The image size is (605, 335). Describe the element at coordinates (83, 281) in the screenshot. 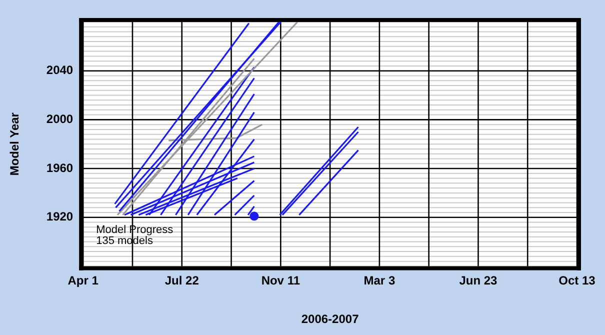

I see `x-tick-label: Apr 1` at that location.